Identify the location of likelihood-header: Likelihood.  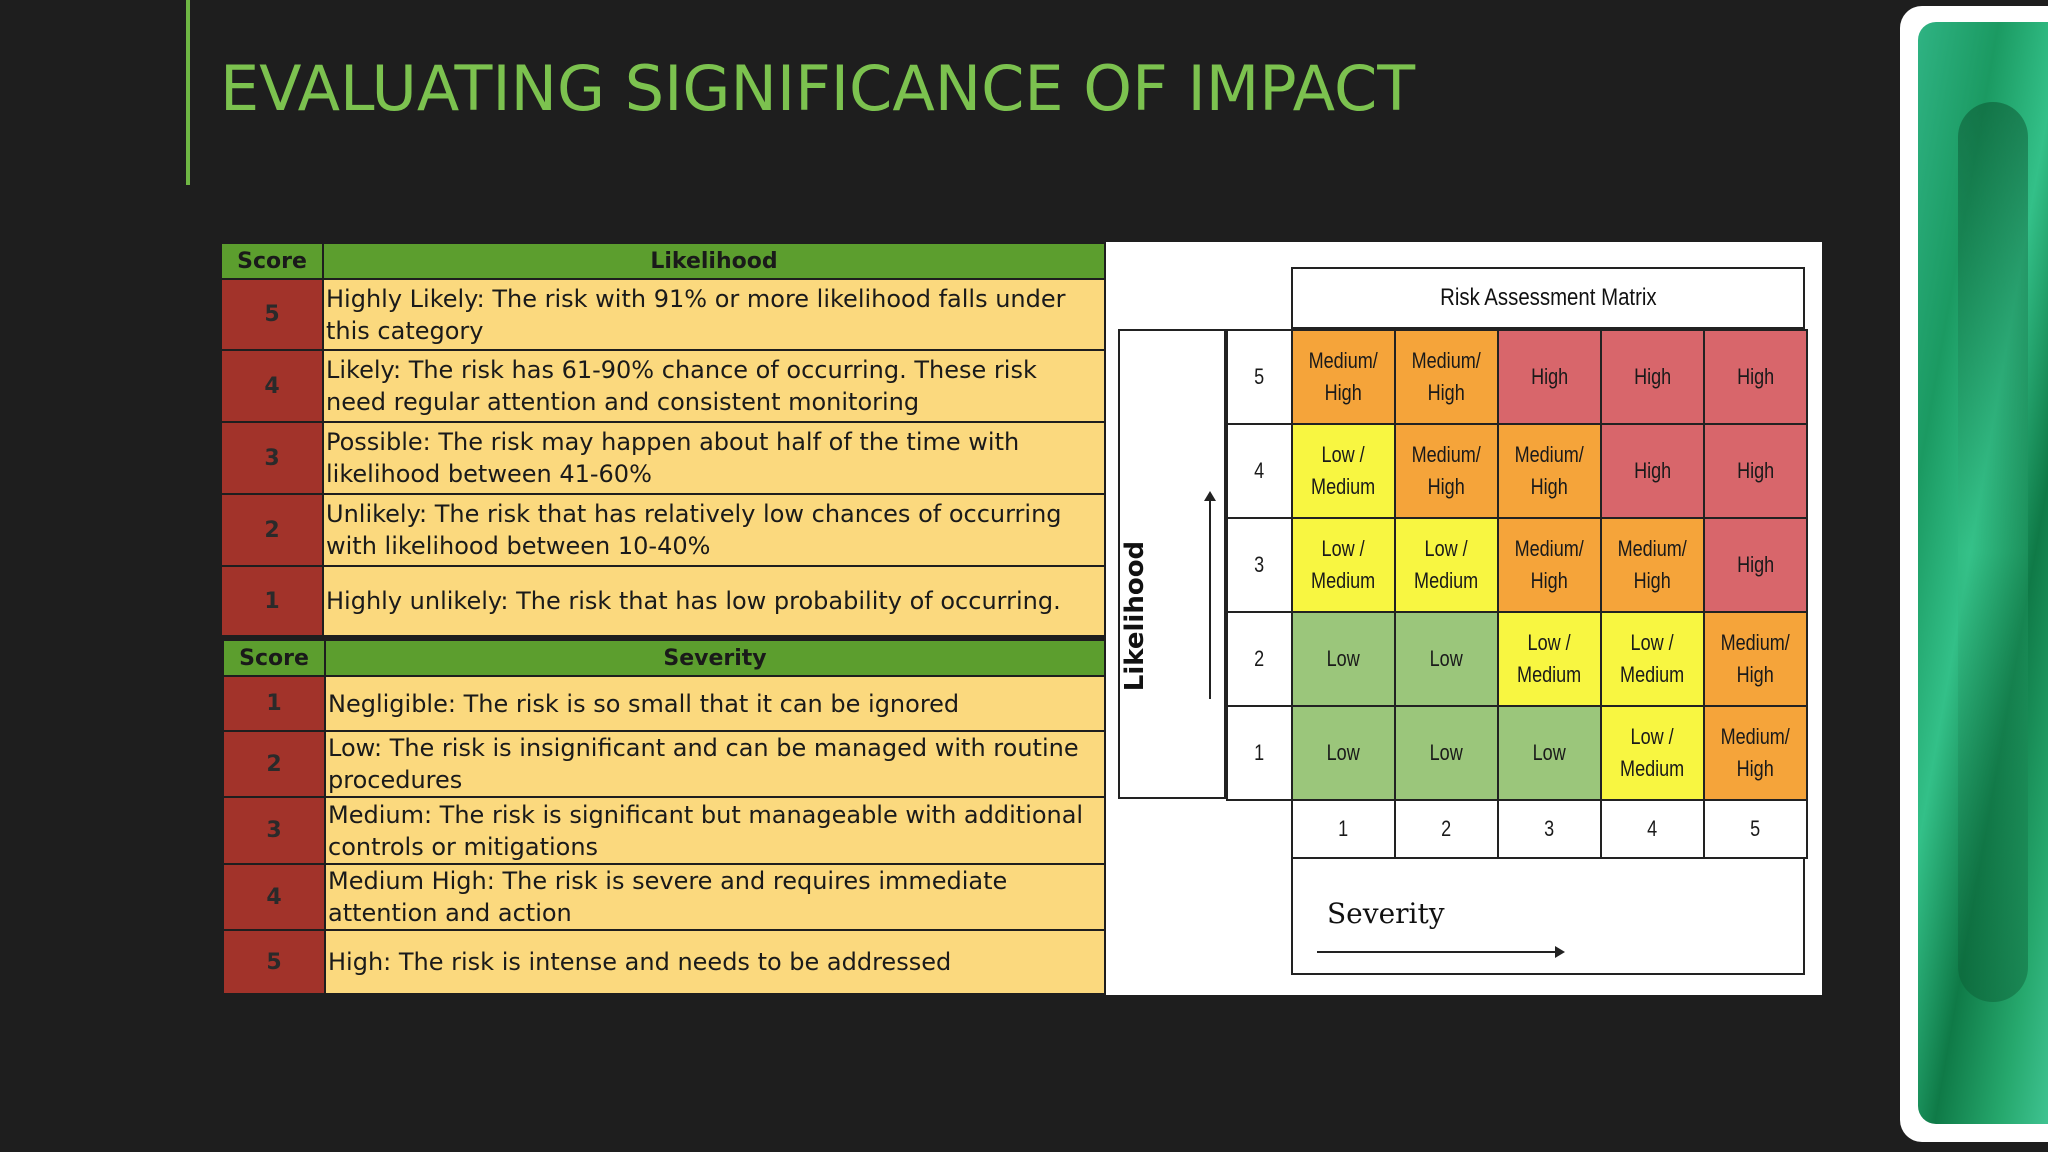
(714, 261).